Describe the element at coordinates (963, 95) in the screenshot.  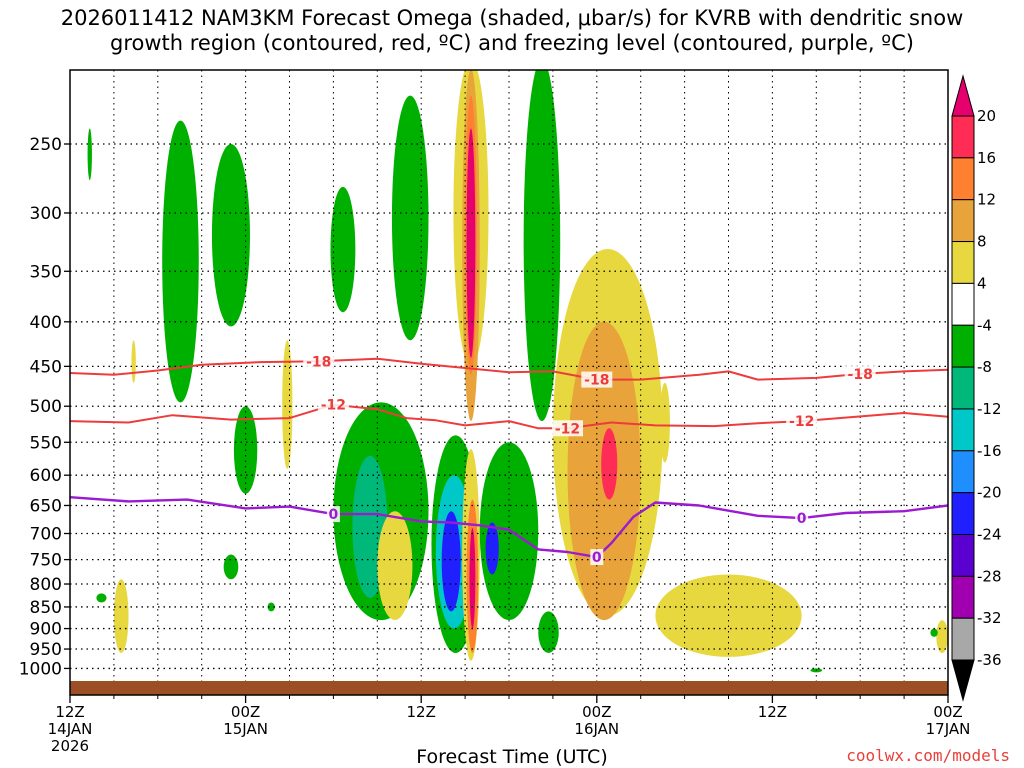
I see `colorbar-top-arrow` at that location.